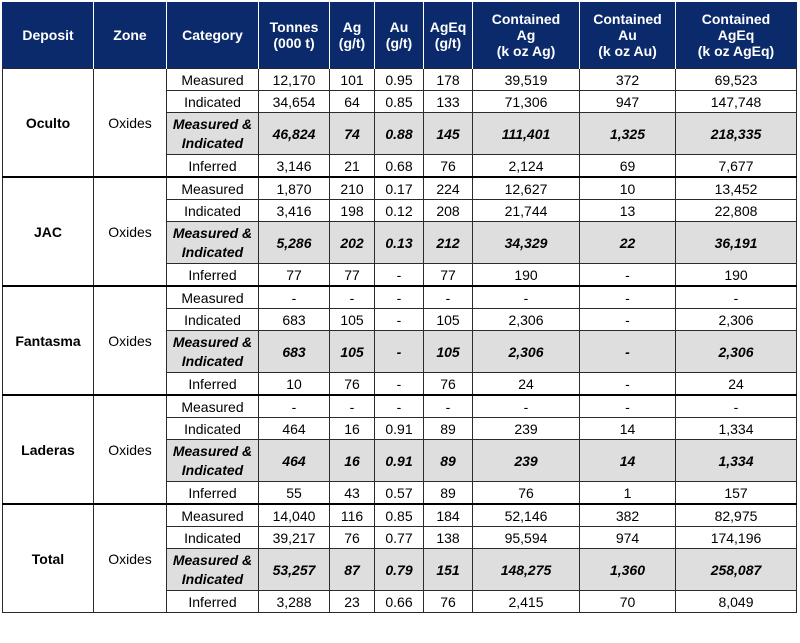 The image size is (800, 643). Describe the element at coordinates (526, 275) in the screenshot. I see `value-cell: 190` at that location.